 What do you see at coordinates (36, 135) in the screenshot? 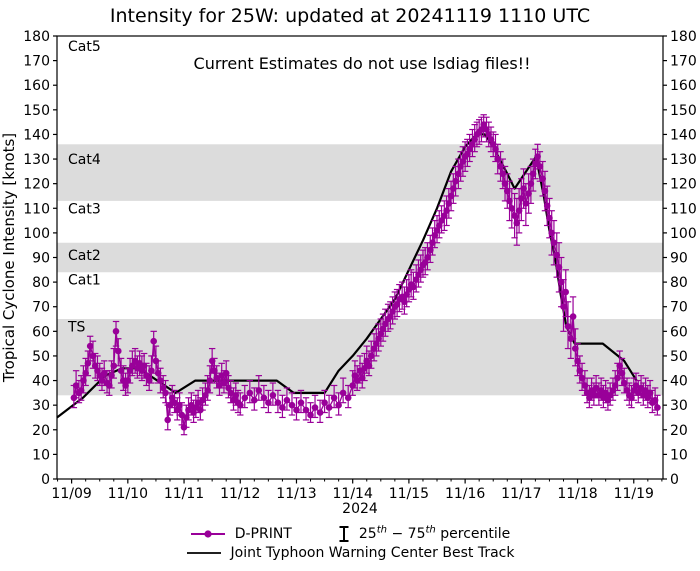
I see `y-tick-label-left: 140` at bounding box center [36, 135].